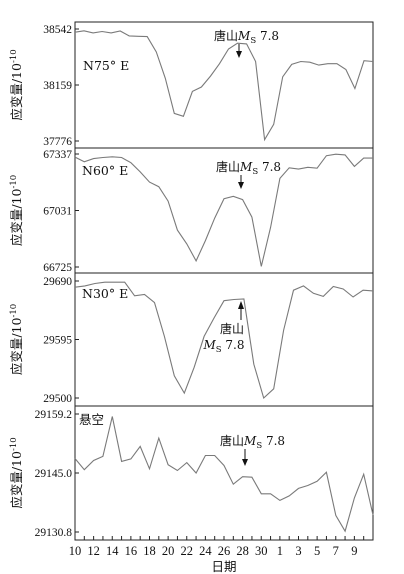  Describe the element at coordinates (205, 551) in the screenshot. I see `x-tick-label: 24` at that location.